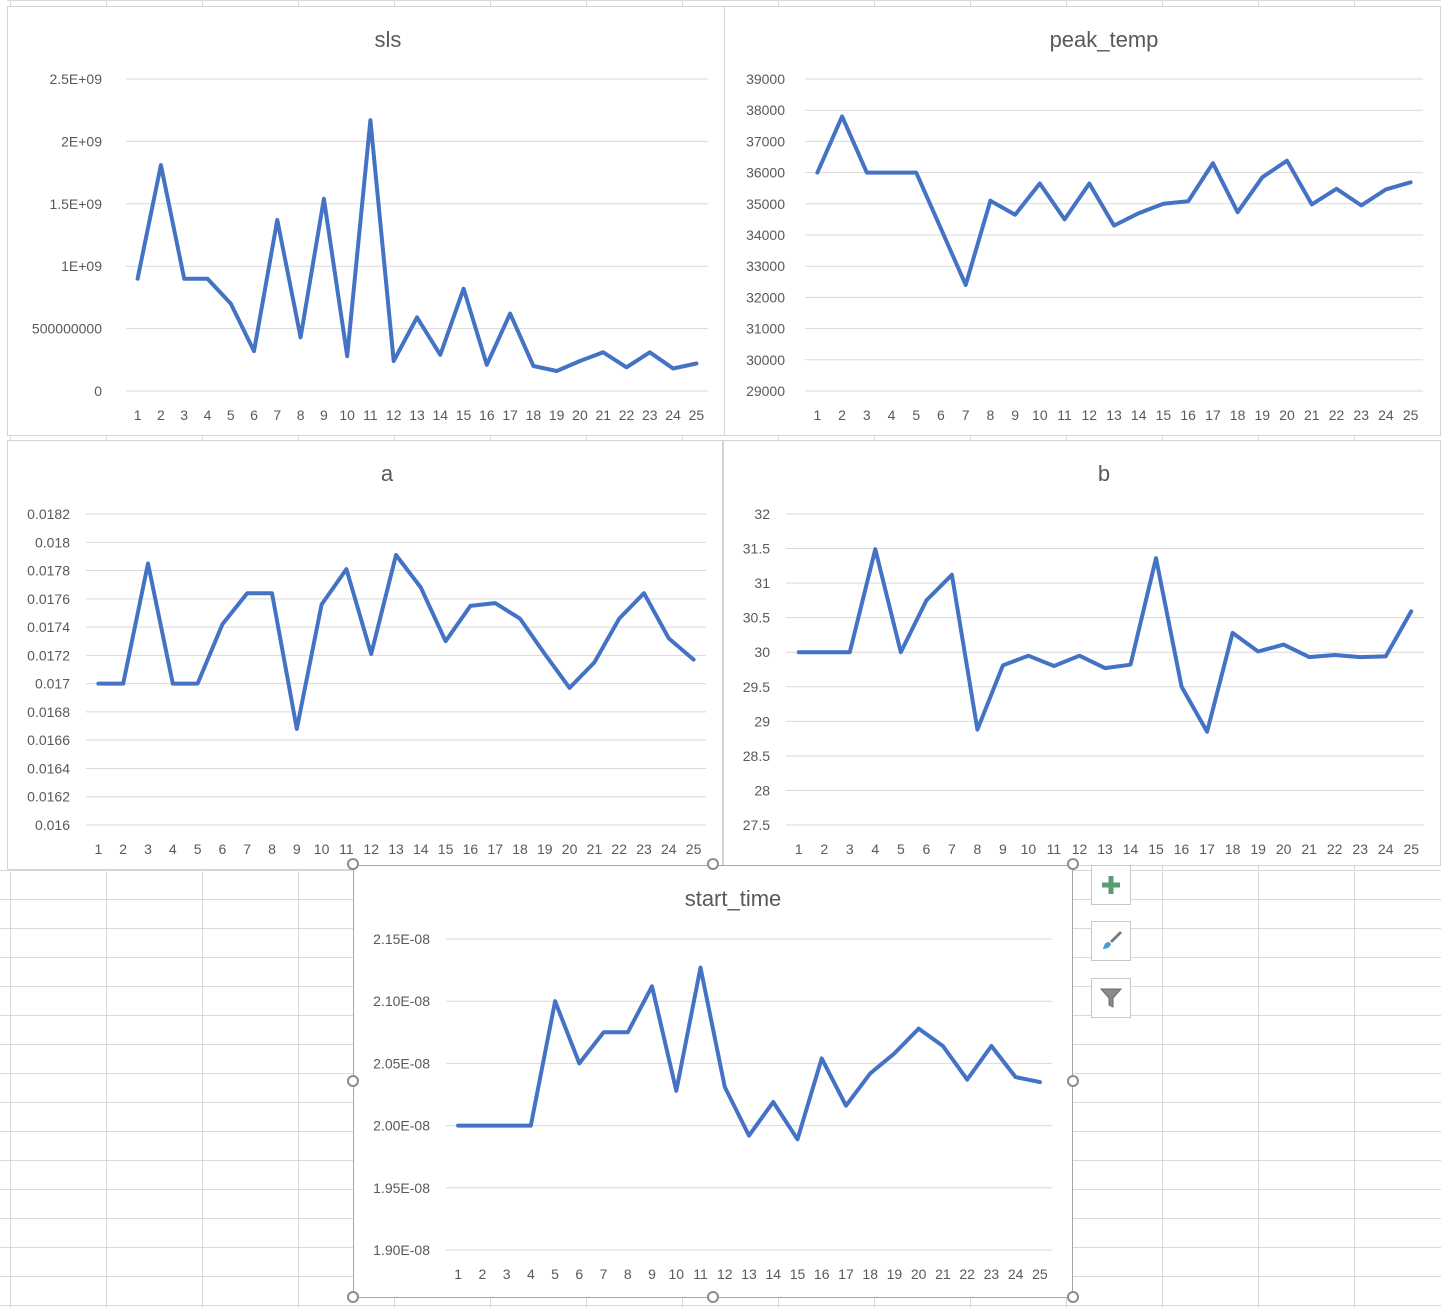 Image resolution: width=1441 pixels, height=1308 pixels. What do you see at coordinates (52, 825) in the screenshot?
I see `y-tick-label: 0.016` at bounding box center [52, 825].